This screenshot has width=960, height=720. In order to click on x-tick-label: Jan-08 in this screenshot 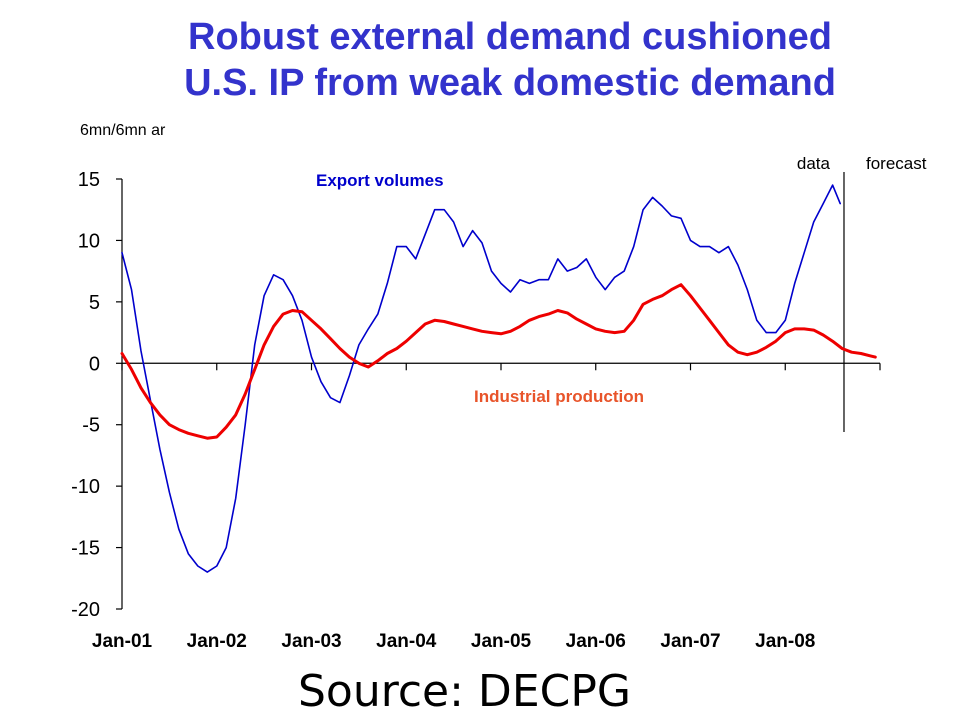, I will do `click(785, 641)`.